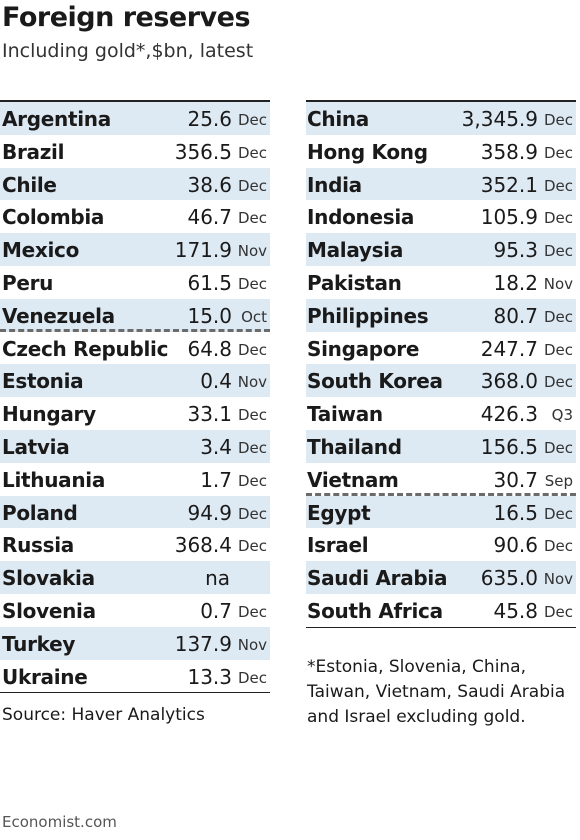 Image resolution: width=580 pixels, height=840 pixels. What do you see at coordinates (135, 643) in the screenshot?
I see `table-row: Turkey 137.9 Nov` at bounding box center [135, 643].